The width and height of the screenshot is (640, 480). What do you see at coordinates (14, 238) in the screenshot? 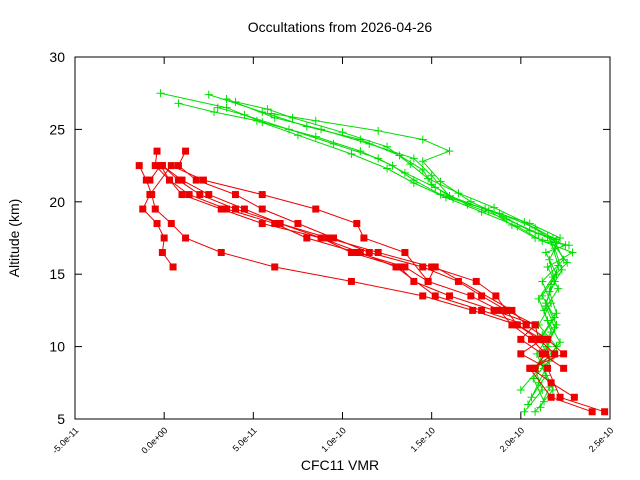
I see `y-axis-label: Altitude (km)` at bounding box center [14, 238].